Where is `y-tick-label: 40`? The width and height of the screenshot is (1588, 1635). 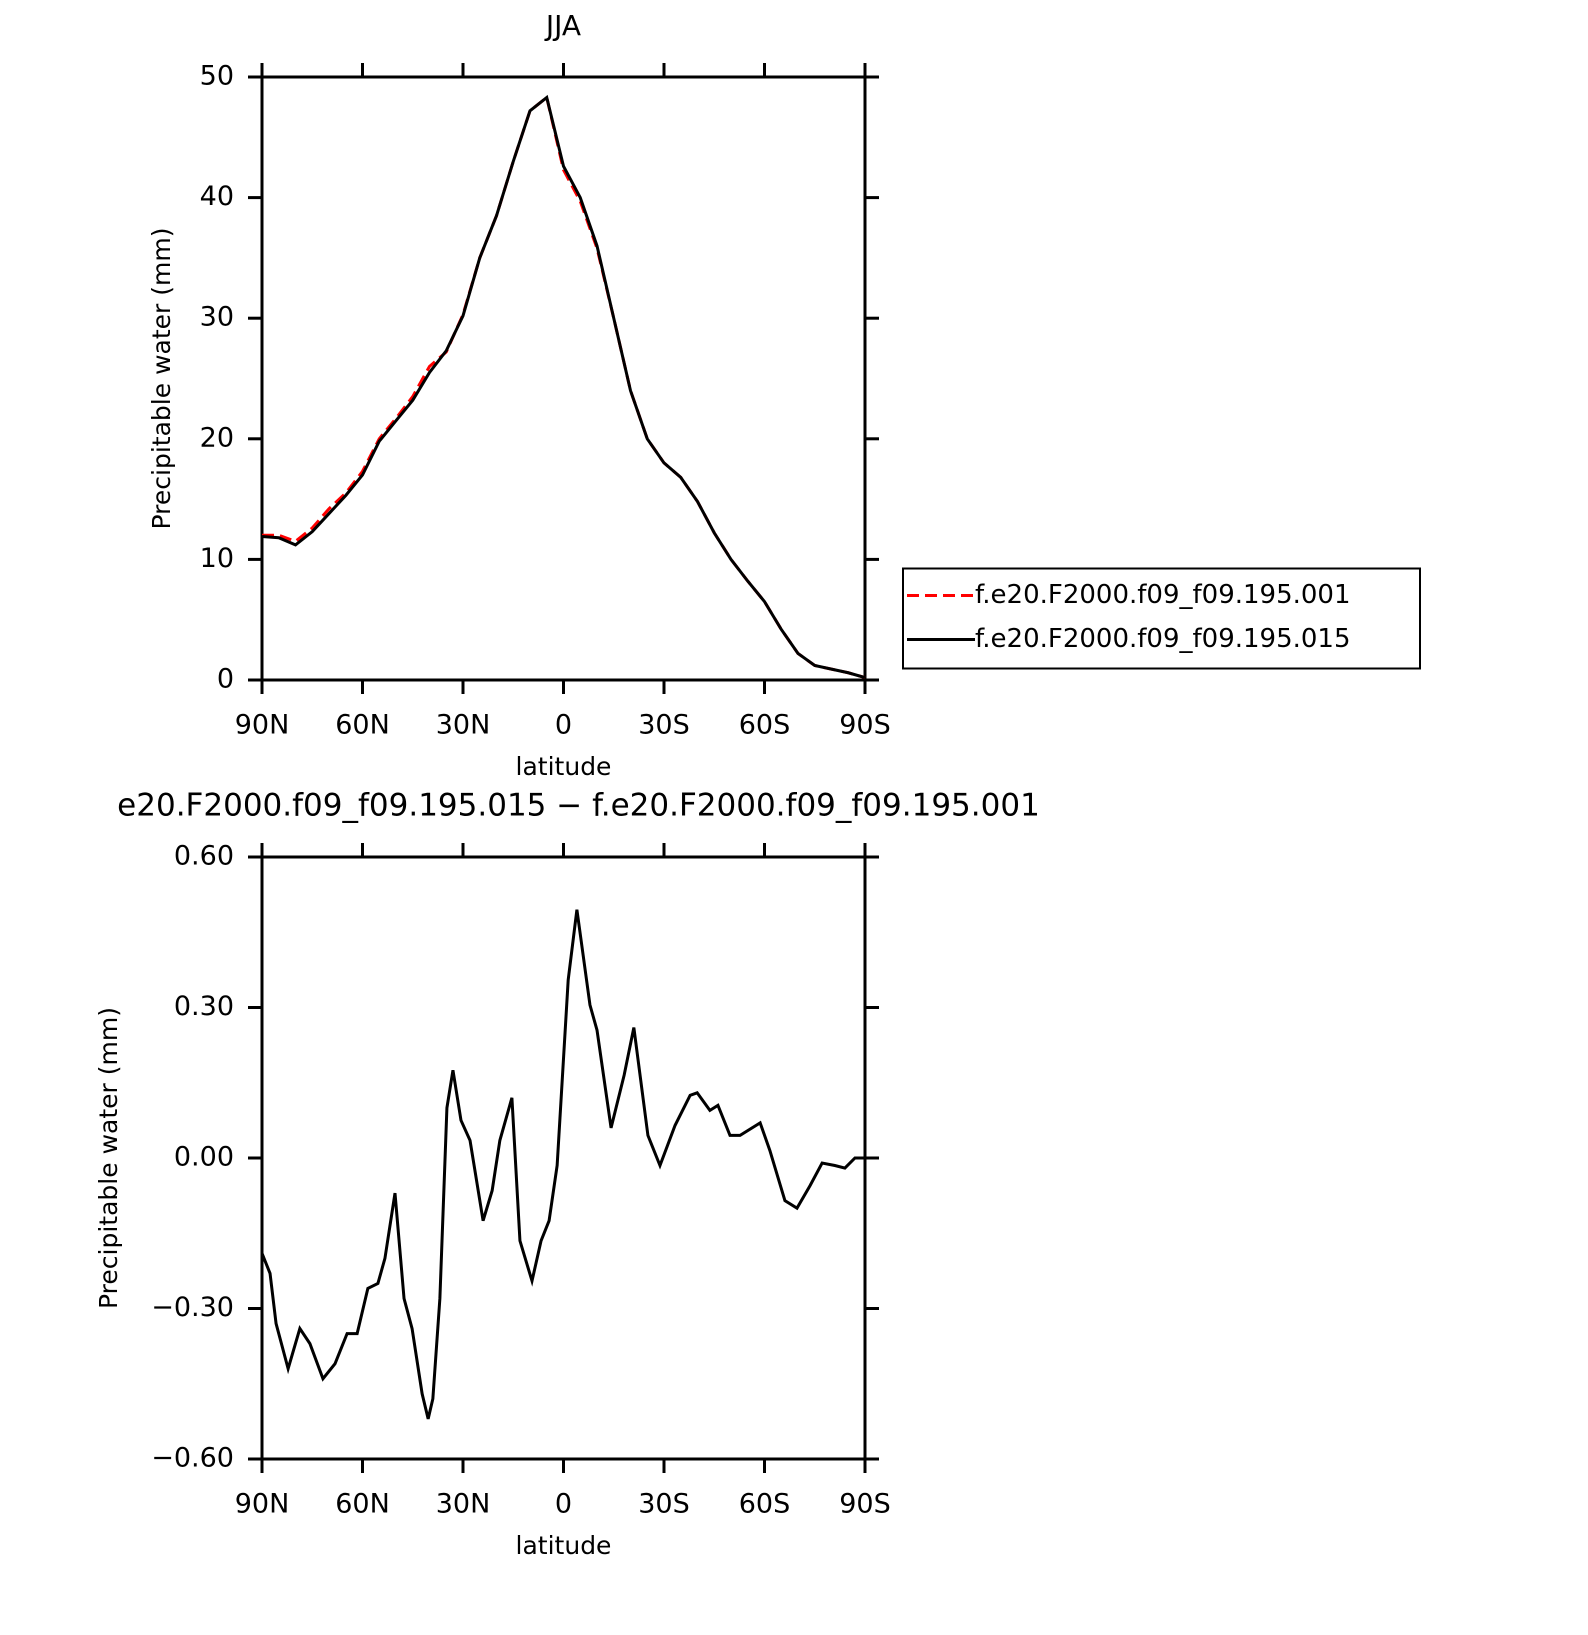
y-tick-label: 40 is located at coordinates (217, 196).